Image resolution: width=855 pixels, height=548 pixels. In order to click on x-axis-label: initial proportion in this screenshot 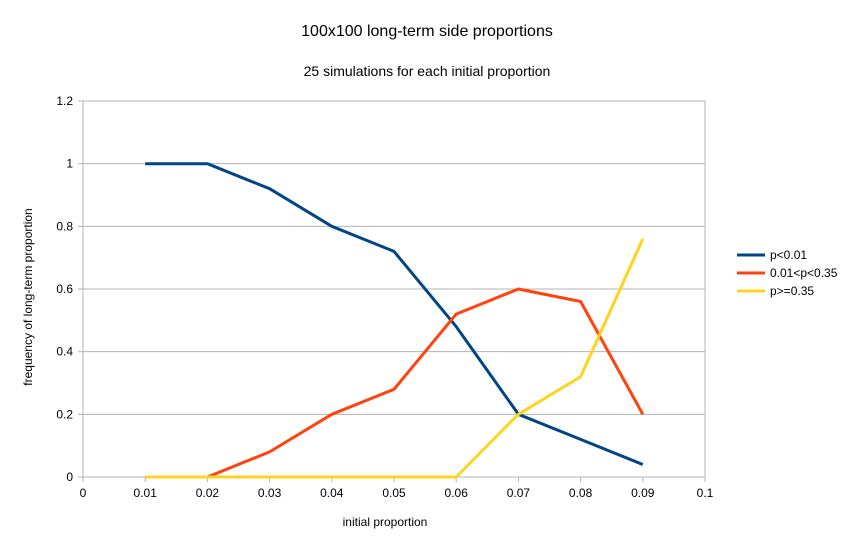, I will do `click(385, 522)`.